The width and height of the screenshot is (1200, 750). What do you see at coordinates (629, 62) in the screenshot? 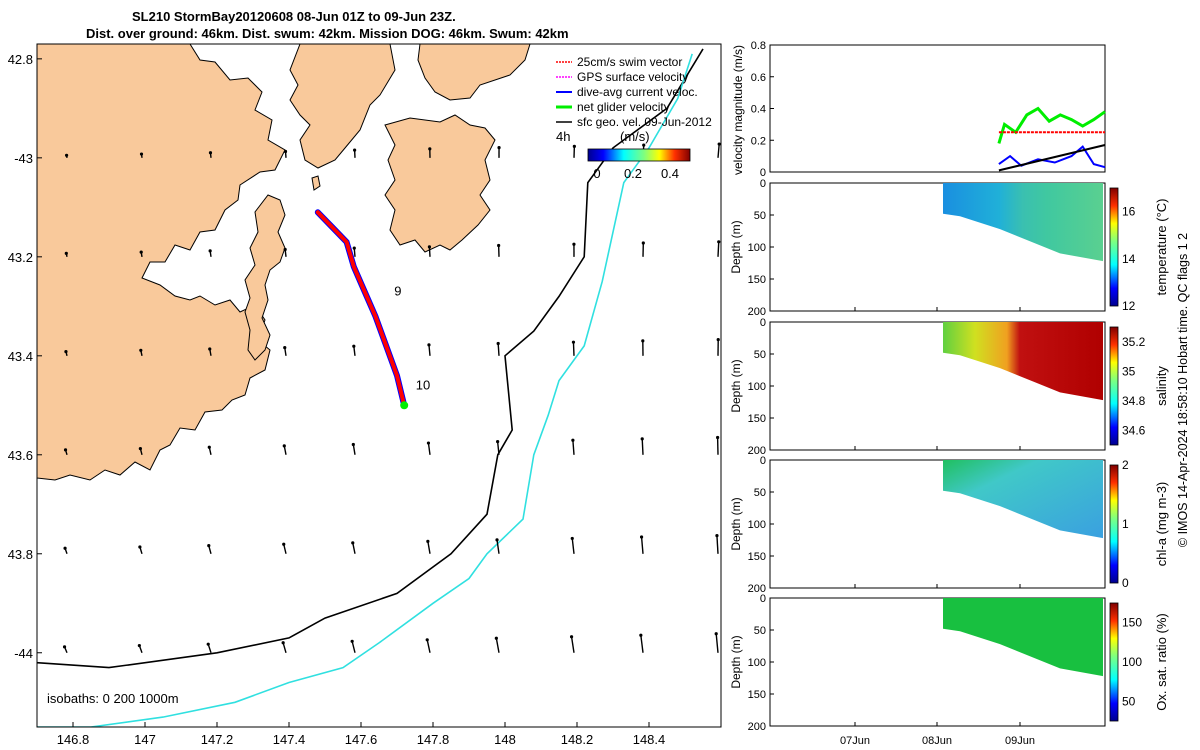
I see `legend-swim-vector: 25cm/s swim vector` at bounding box center [629, 62].